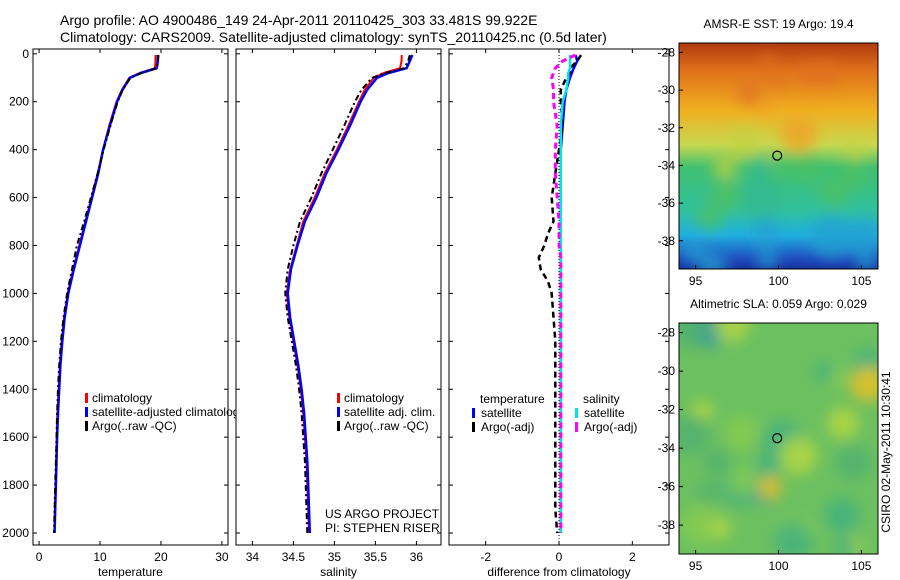 The width and height of the screenshot is (900, 580). I want to click on legend-label: Argo(-adj), so click(610, 427).